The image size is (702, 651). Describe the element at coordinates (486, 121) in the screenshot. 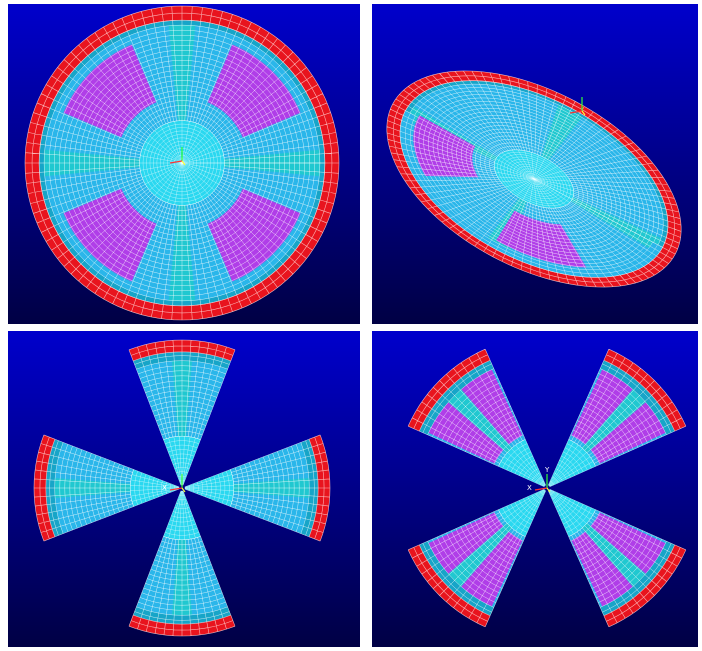

I see `spoke-segment` at that location.